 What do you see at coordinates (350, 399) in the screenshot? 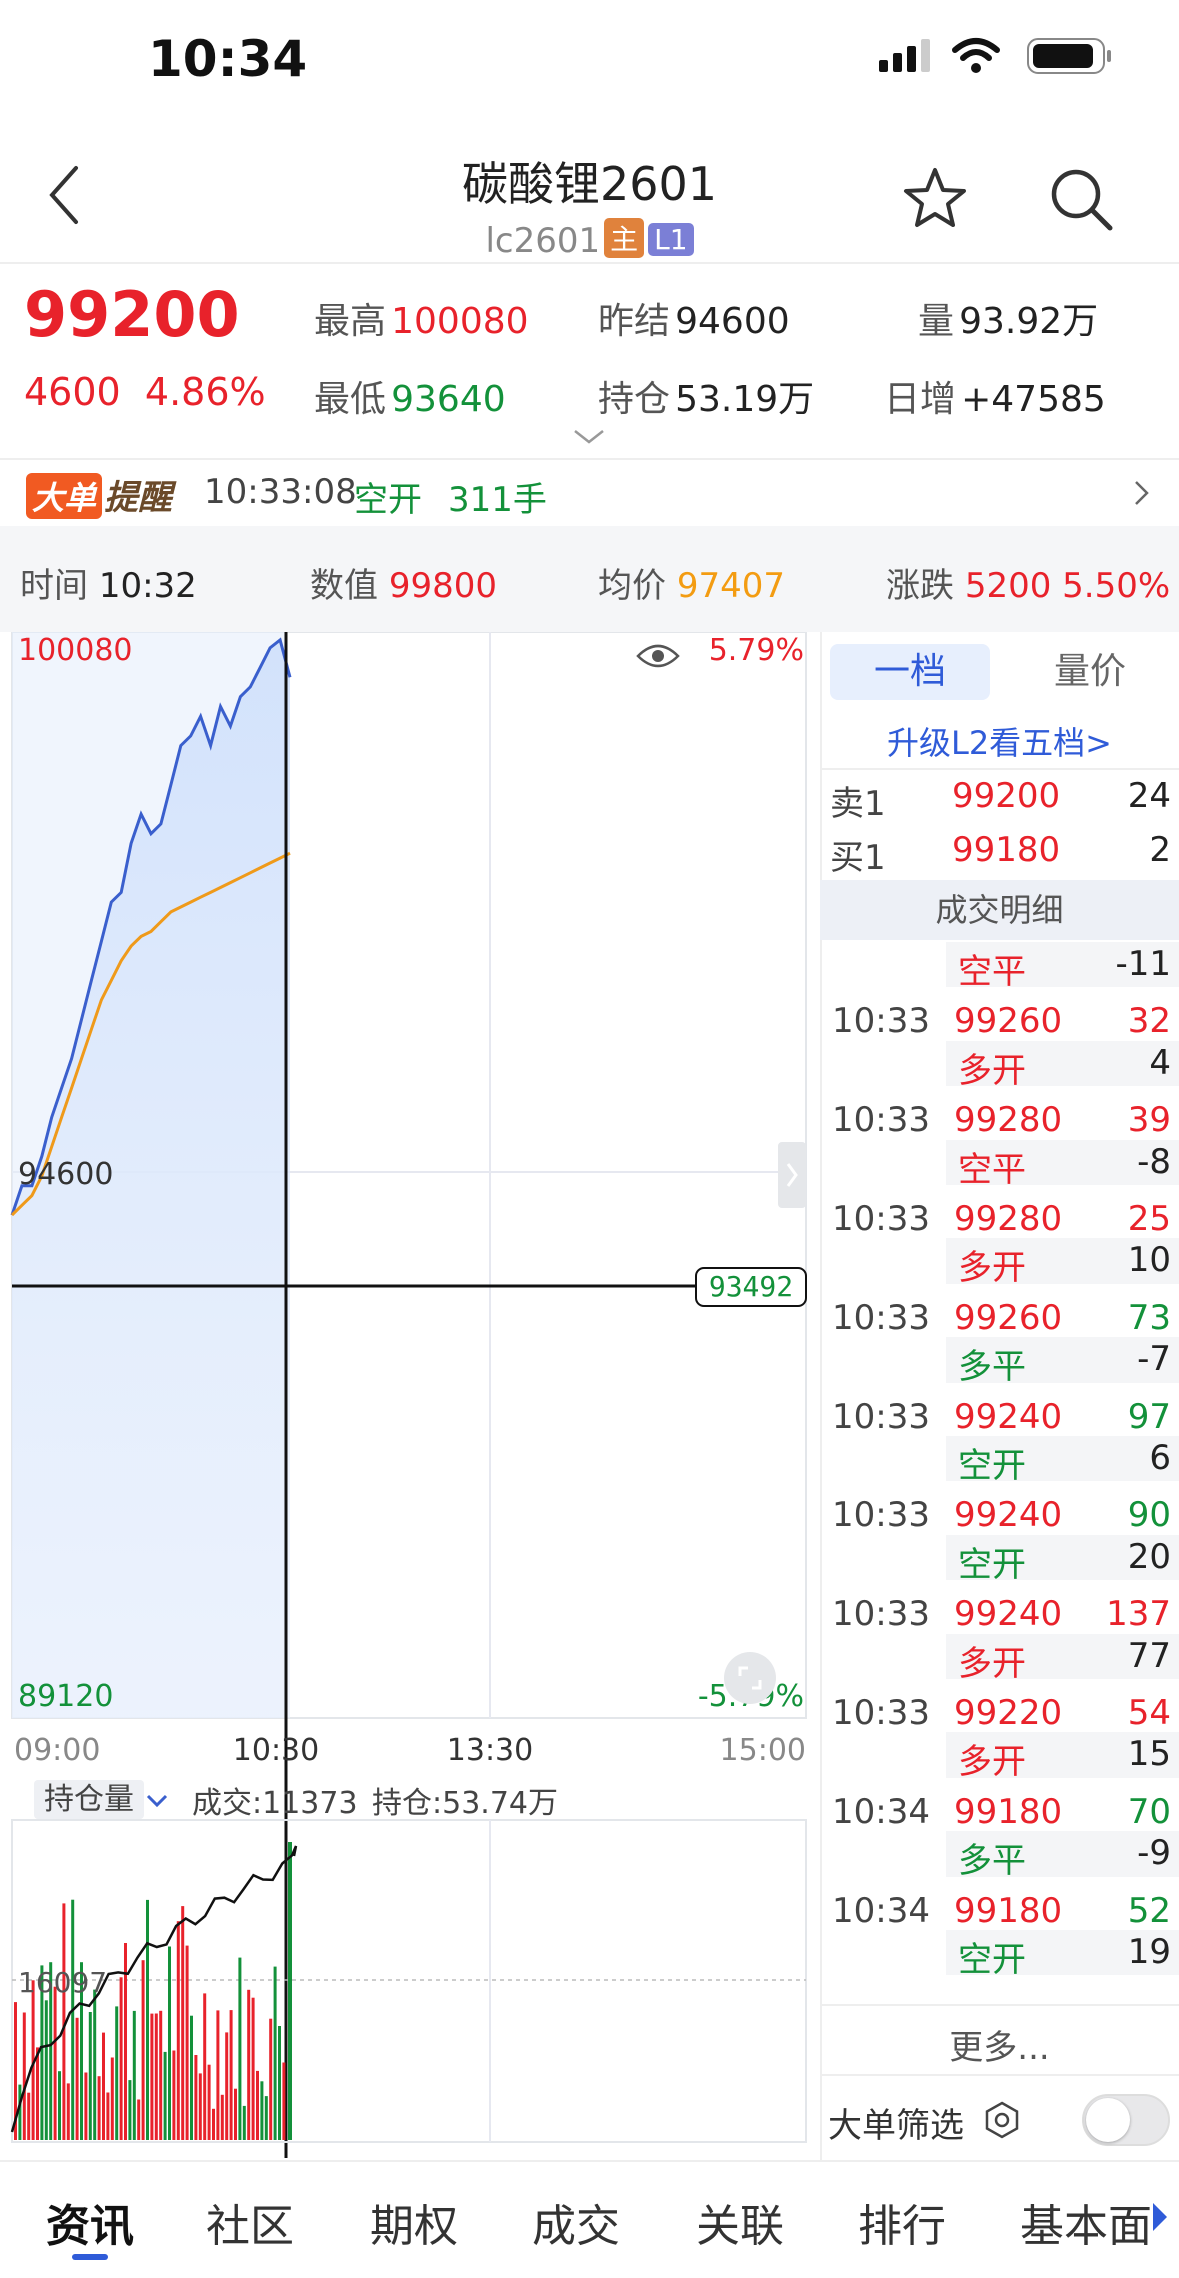
I see `low-label: 最低` at bounding box center [350, 399].